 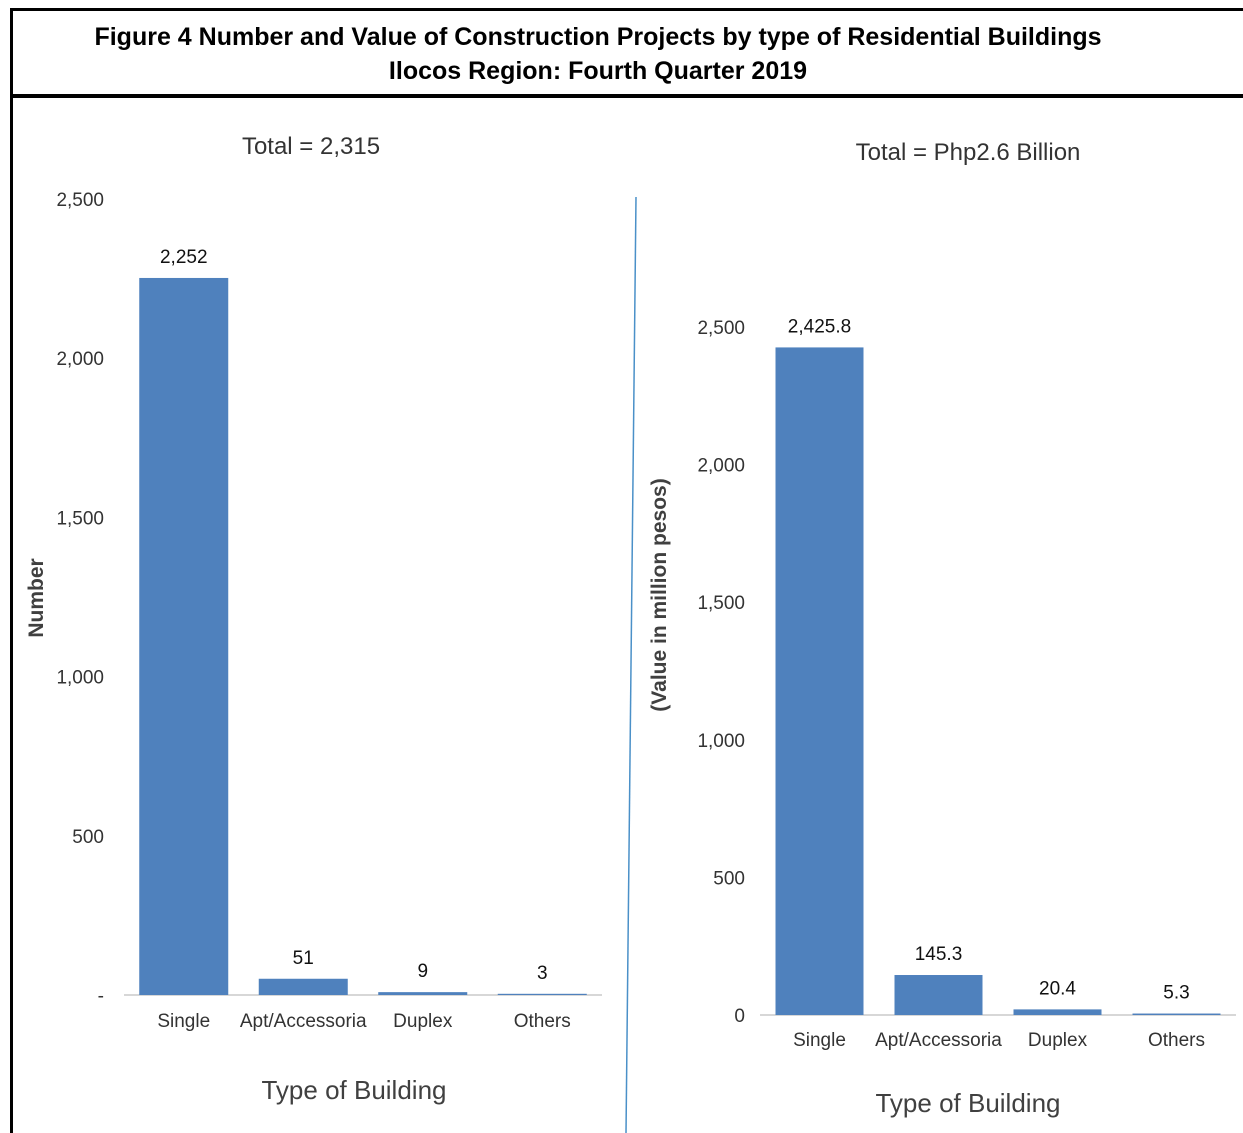 I want to click on chart-number-x-axis-title: Type of Building, so click(x=353, y=1090).